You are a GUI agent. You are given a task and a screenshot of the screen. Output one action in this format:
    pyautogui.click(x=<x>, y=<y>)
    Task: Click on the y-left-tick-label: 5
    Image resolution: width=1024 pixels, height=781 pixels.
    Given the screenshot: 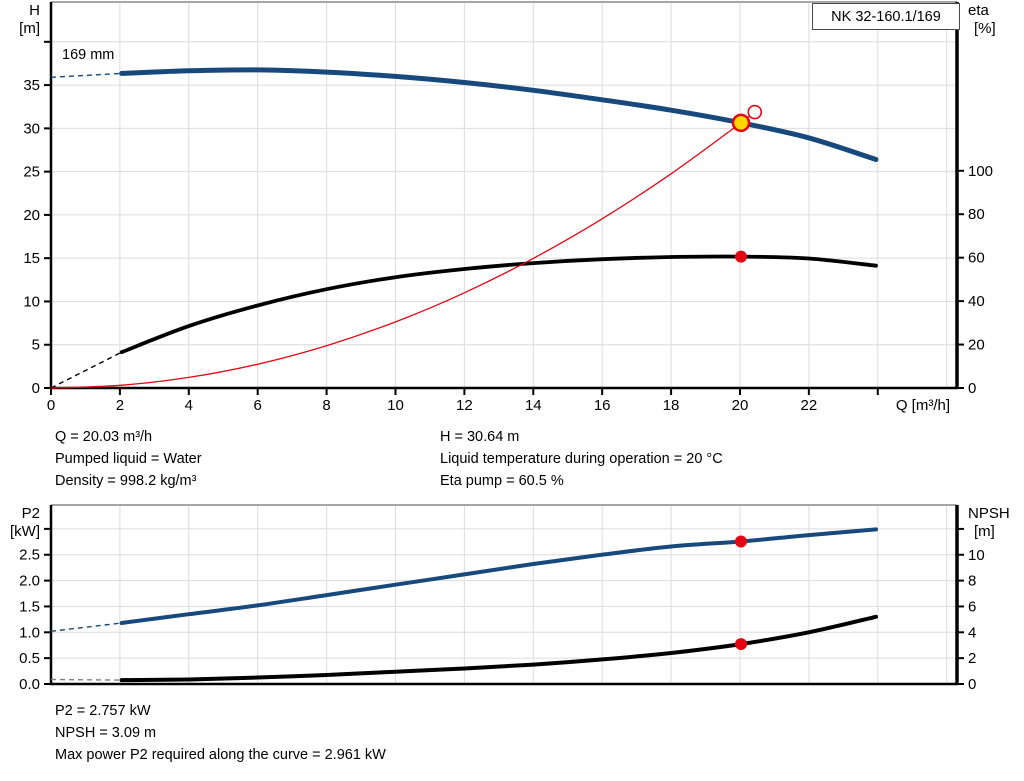 What is the action you would take?
    pyautogui.click(x=36, y=345)
    